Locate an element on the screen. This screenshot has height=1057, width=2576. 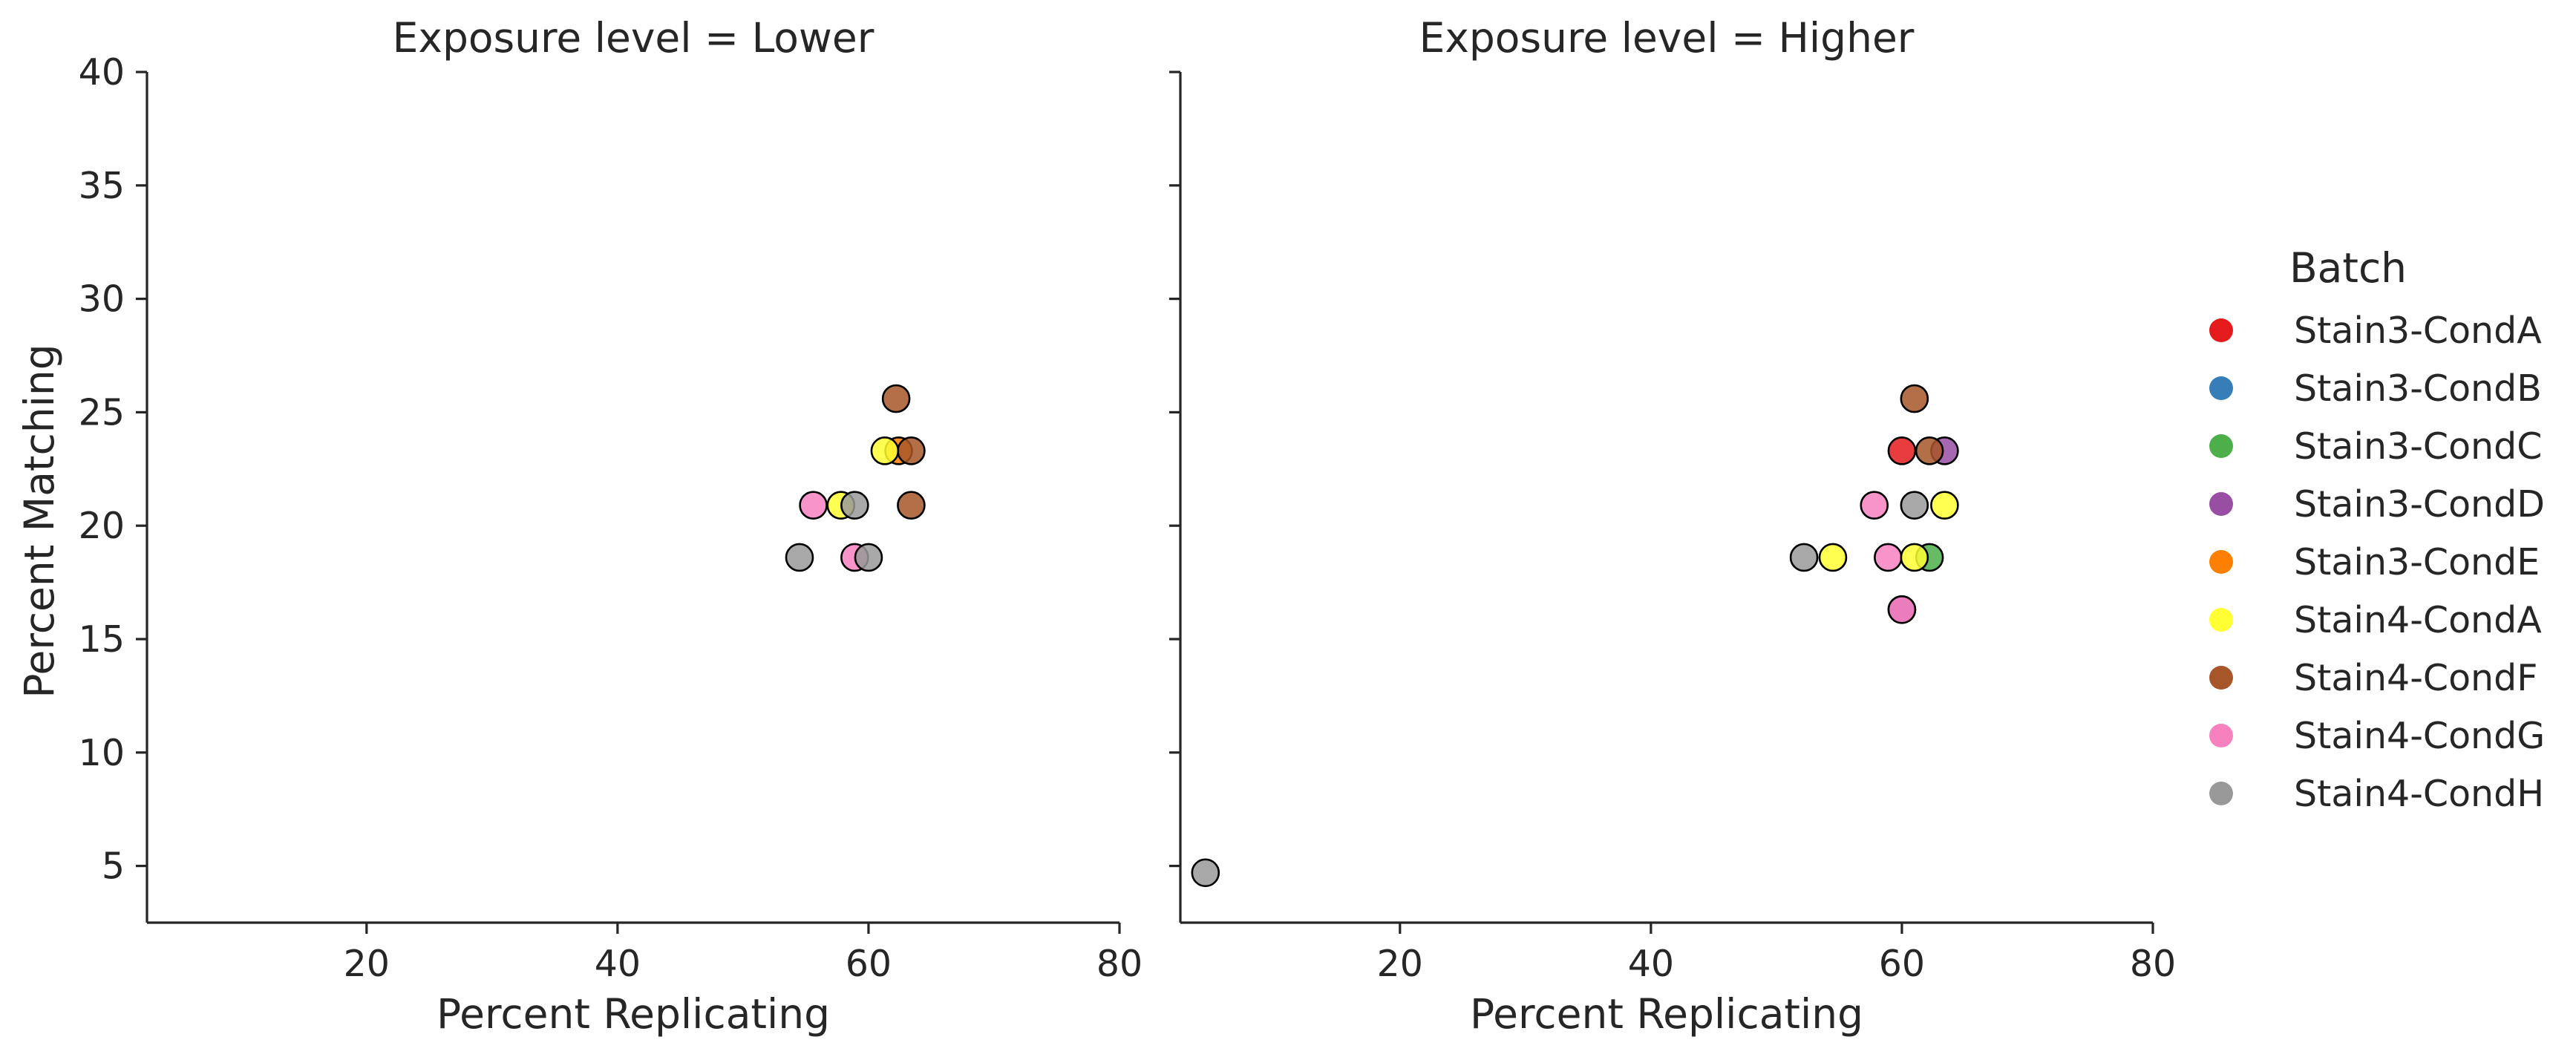
y-tick-label: 30 is located at coordinates (102, 299).